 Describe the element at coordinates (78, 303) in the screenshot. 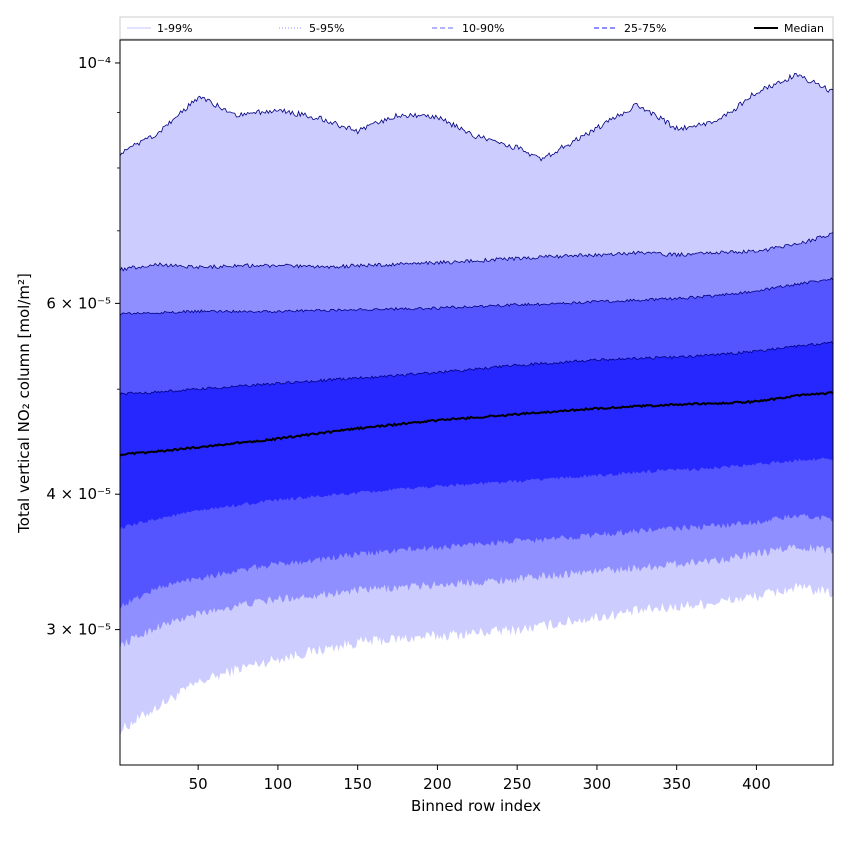

I see `y-tick-label: 6 × 10⁻⁵` at that location.